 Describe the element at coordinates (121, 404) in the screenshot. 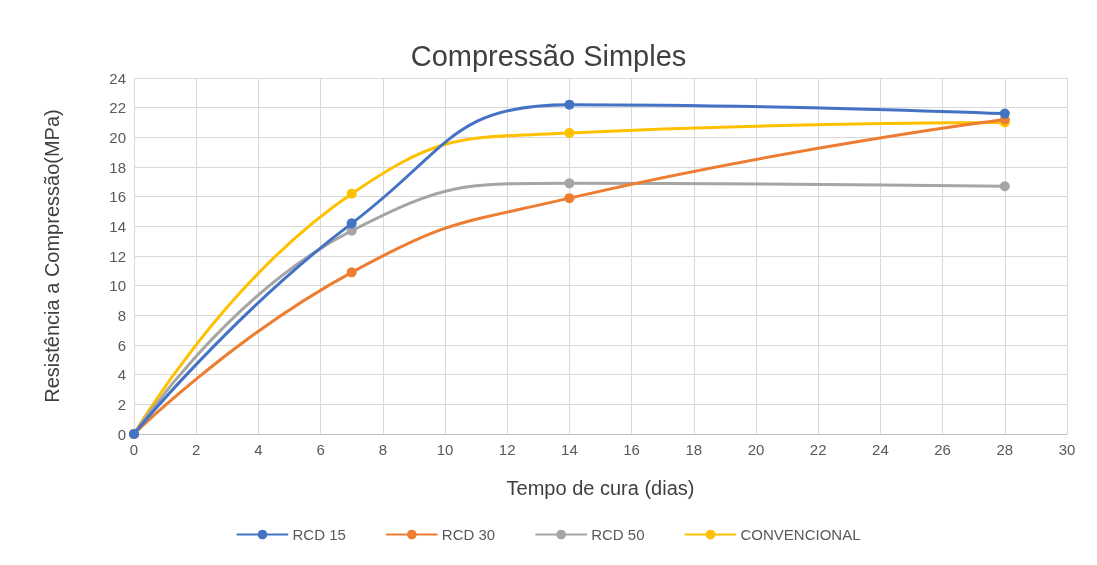

I see `y-tick-label: 2` at that location.